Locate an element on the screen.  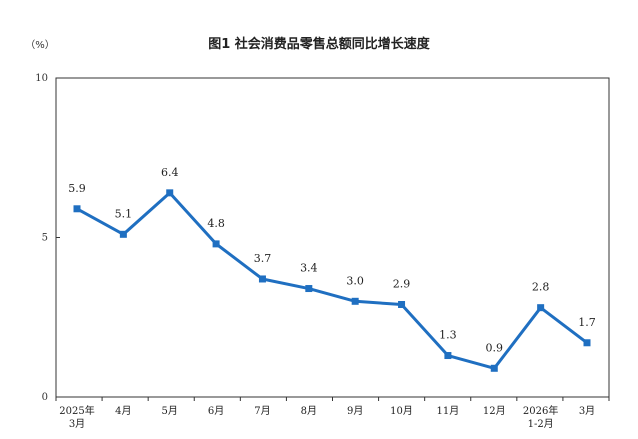
x-tick-label: 9月 is located at coordinates (355, 411).